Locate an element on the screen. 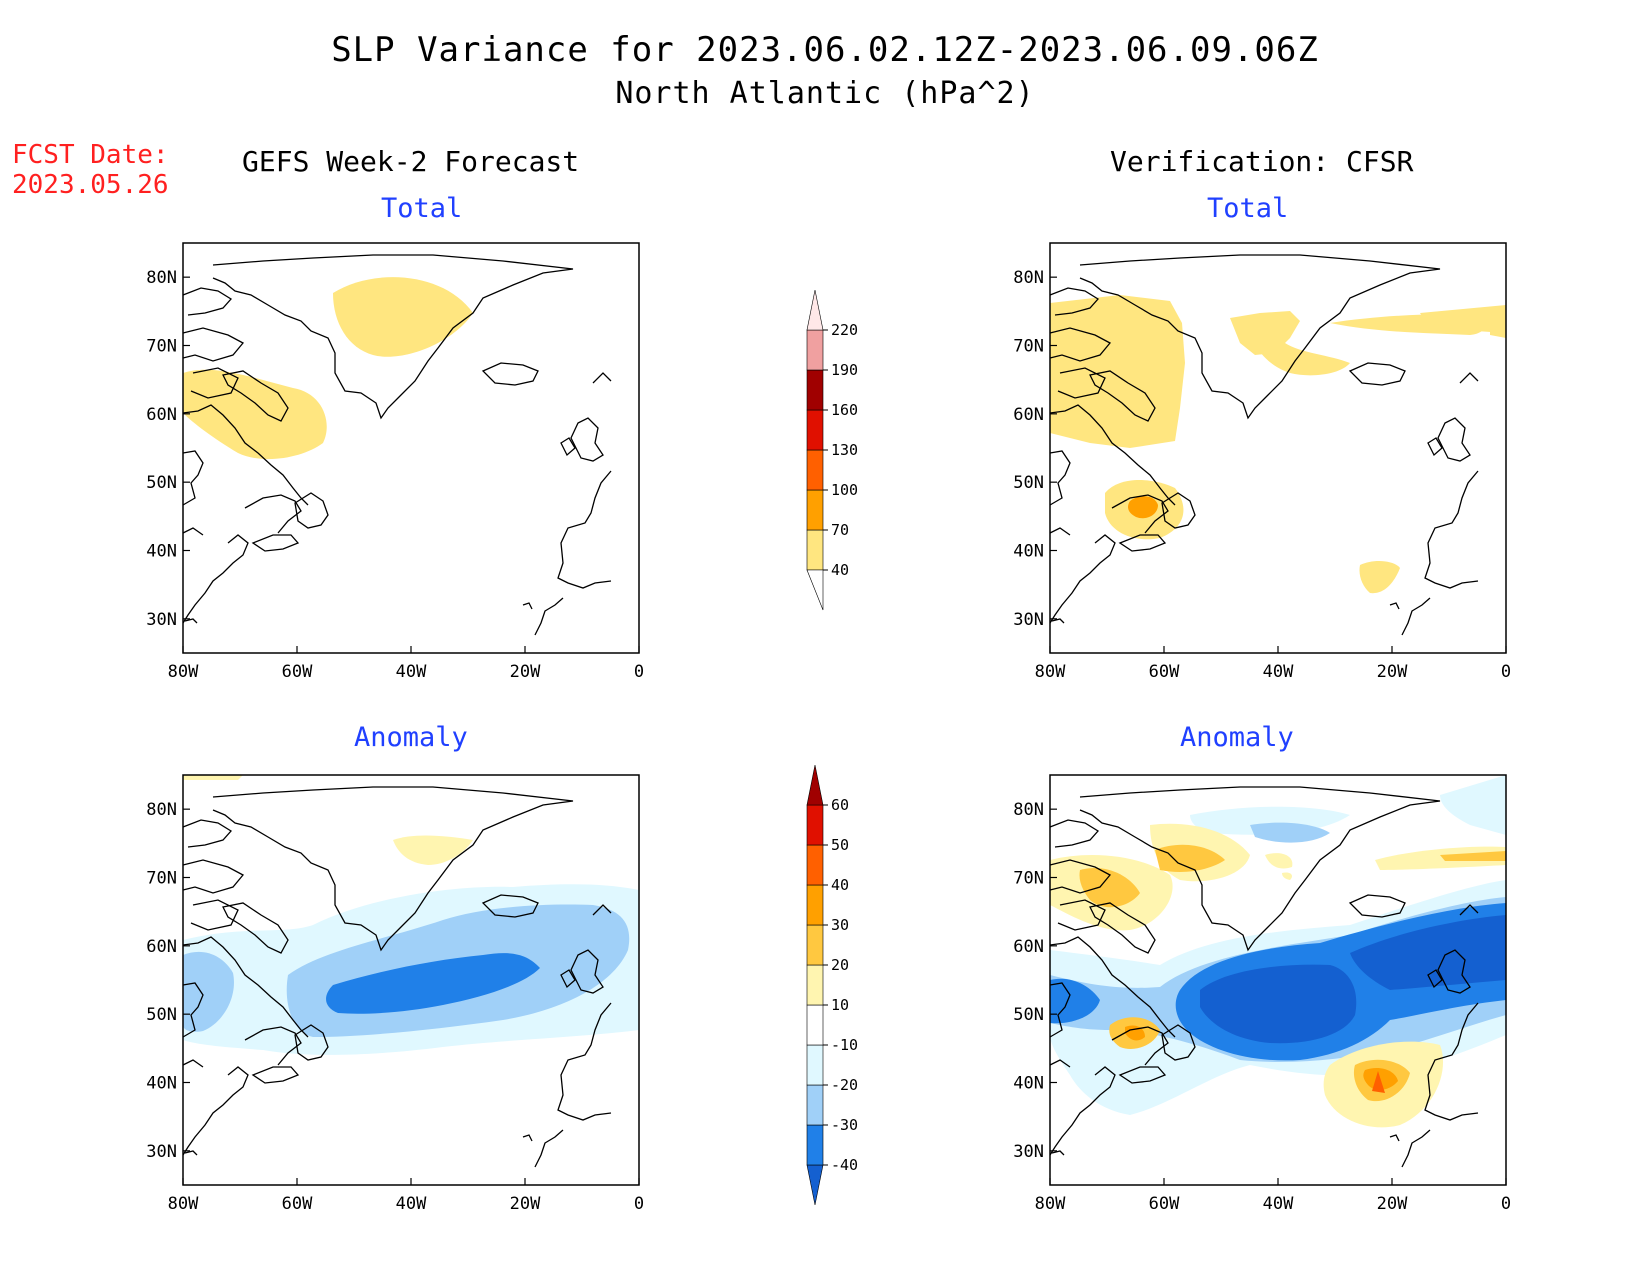 This screenshot has height=1275, width=1650. colorbar-label: 100 is located at coordinates (844, 490).